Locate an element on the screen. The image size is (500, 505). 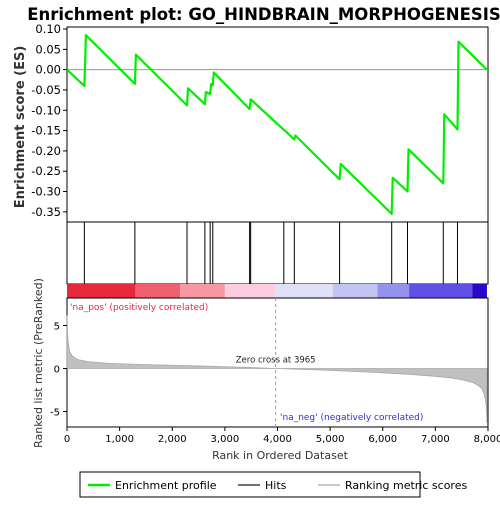
es-y-tick-label: -0.05 is located at coordinates (46, 90).